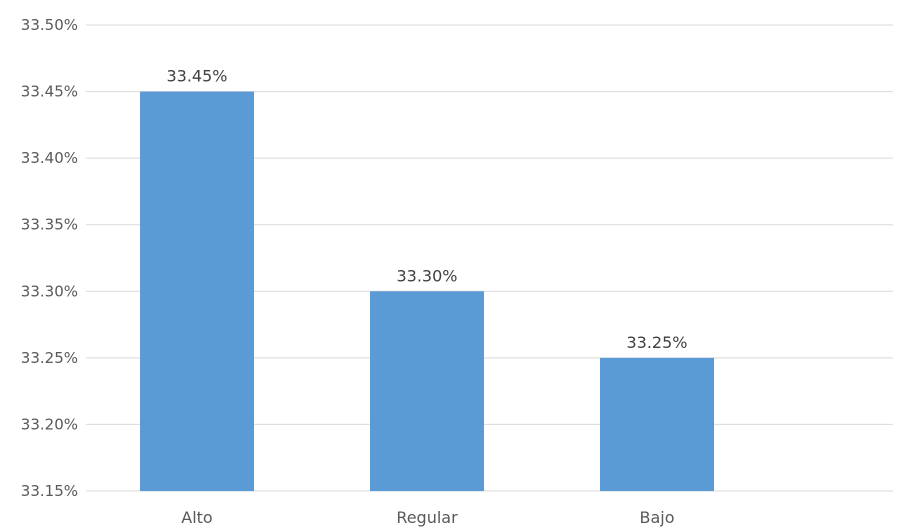 The height and width of the screenshot is (529, 905). What do you see at coordinates (196, 76) in the screenshot?
I see `data-label-alto: 33.45%` at bounding box center [196, 76].